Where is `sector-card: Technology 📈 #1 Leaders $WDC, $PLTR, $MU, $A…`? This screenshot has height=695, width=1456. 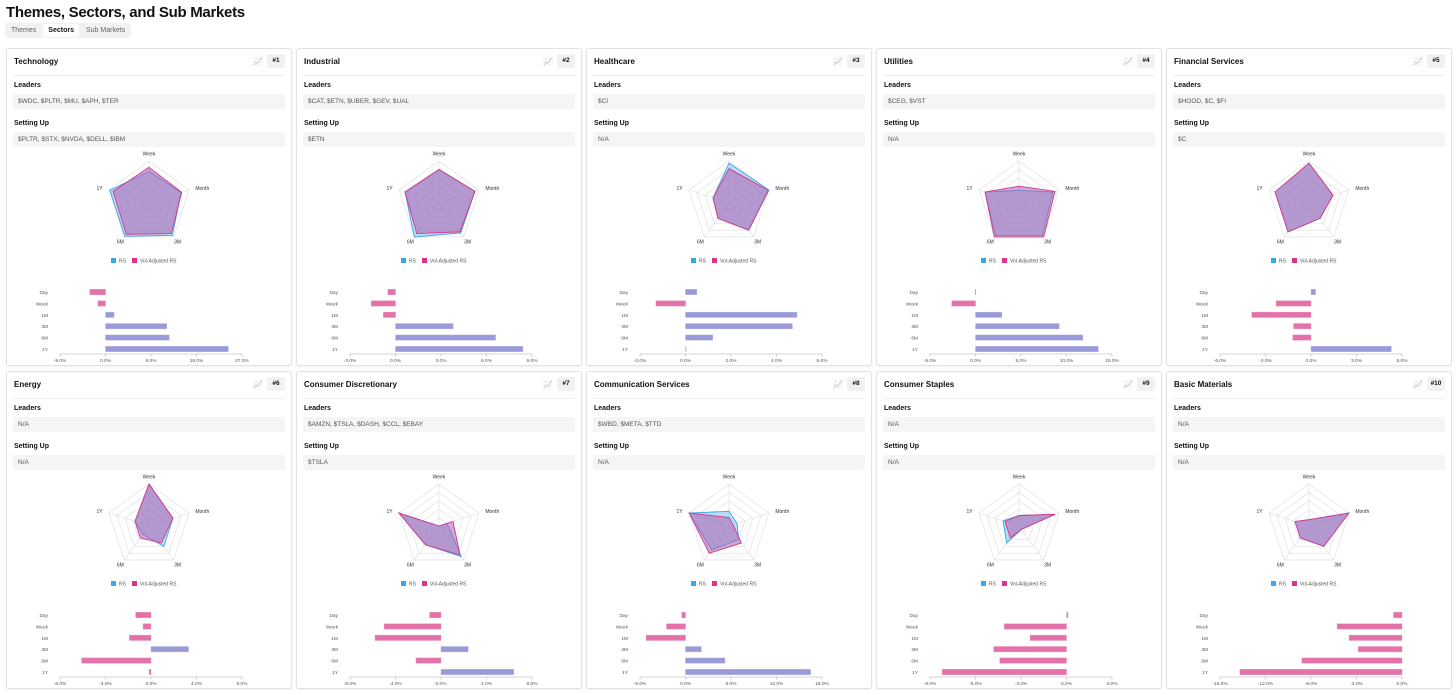 sector-card: Technology 📈 #1 Leaders $WDC, $PLTR, $MU, $A… is located at coordinates (149, 207).